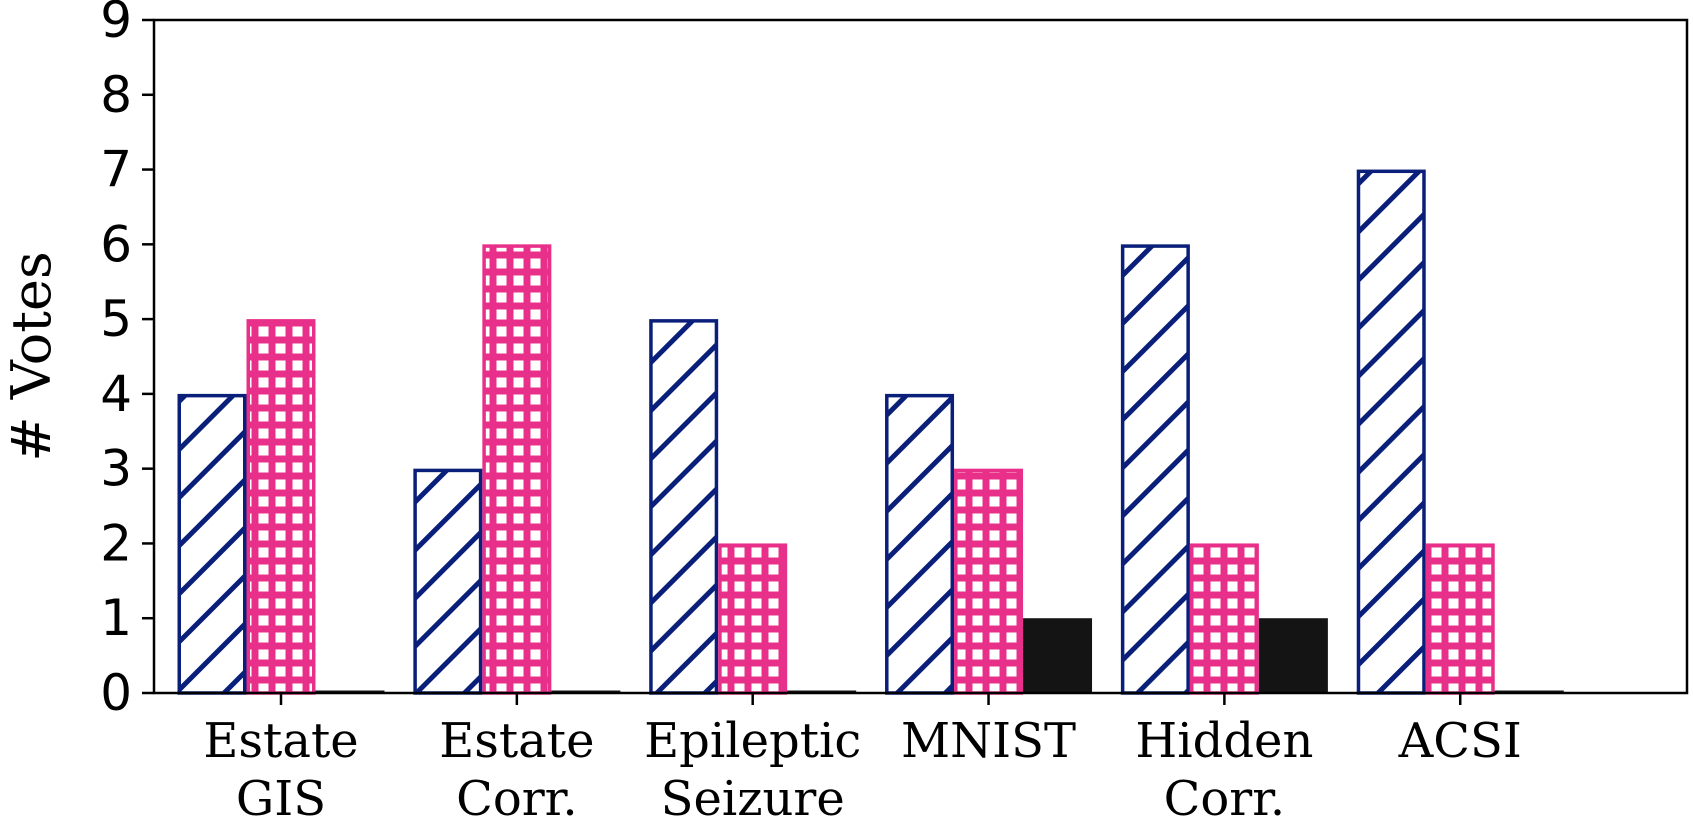 This screenshot has width=1694, height=833. Describe the element at coordinates (116, 244) in the screenshot. I see `y-tick-label-6: 6` at that location.